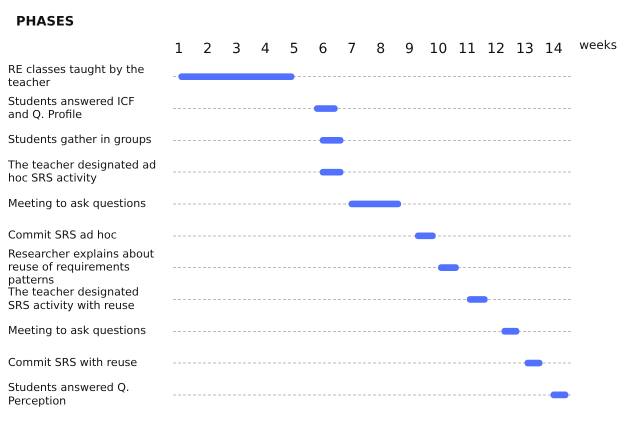  What do you see at coordinates (294, 49) in the screenshot?
I see `x-tick-label: 5` at bounding box center [294, 49].